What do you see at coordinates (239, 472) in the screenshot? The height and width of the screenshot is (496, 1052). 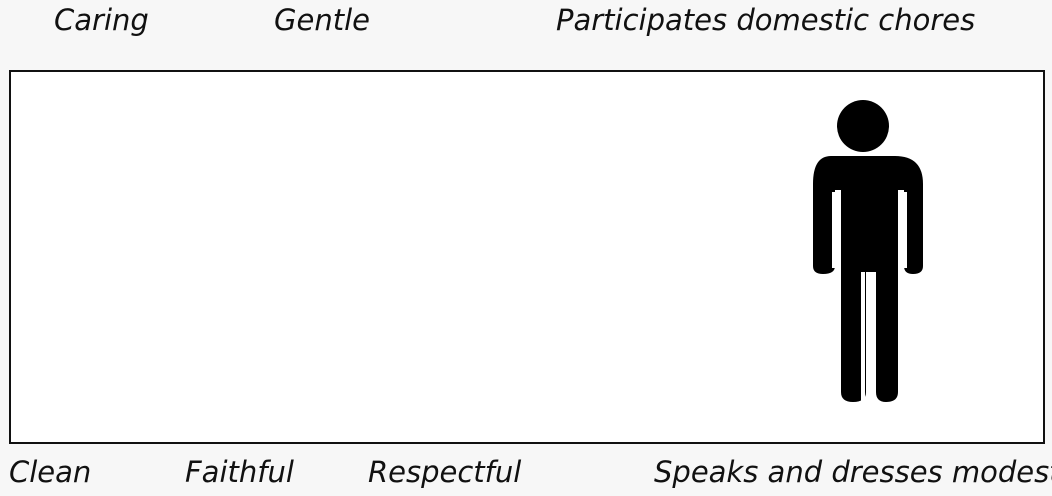 I see `label-faithful: Faithful` at bounding box center [239, 472].